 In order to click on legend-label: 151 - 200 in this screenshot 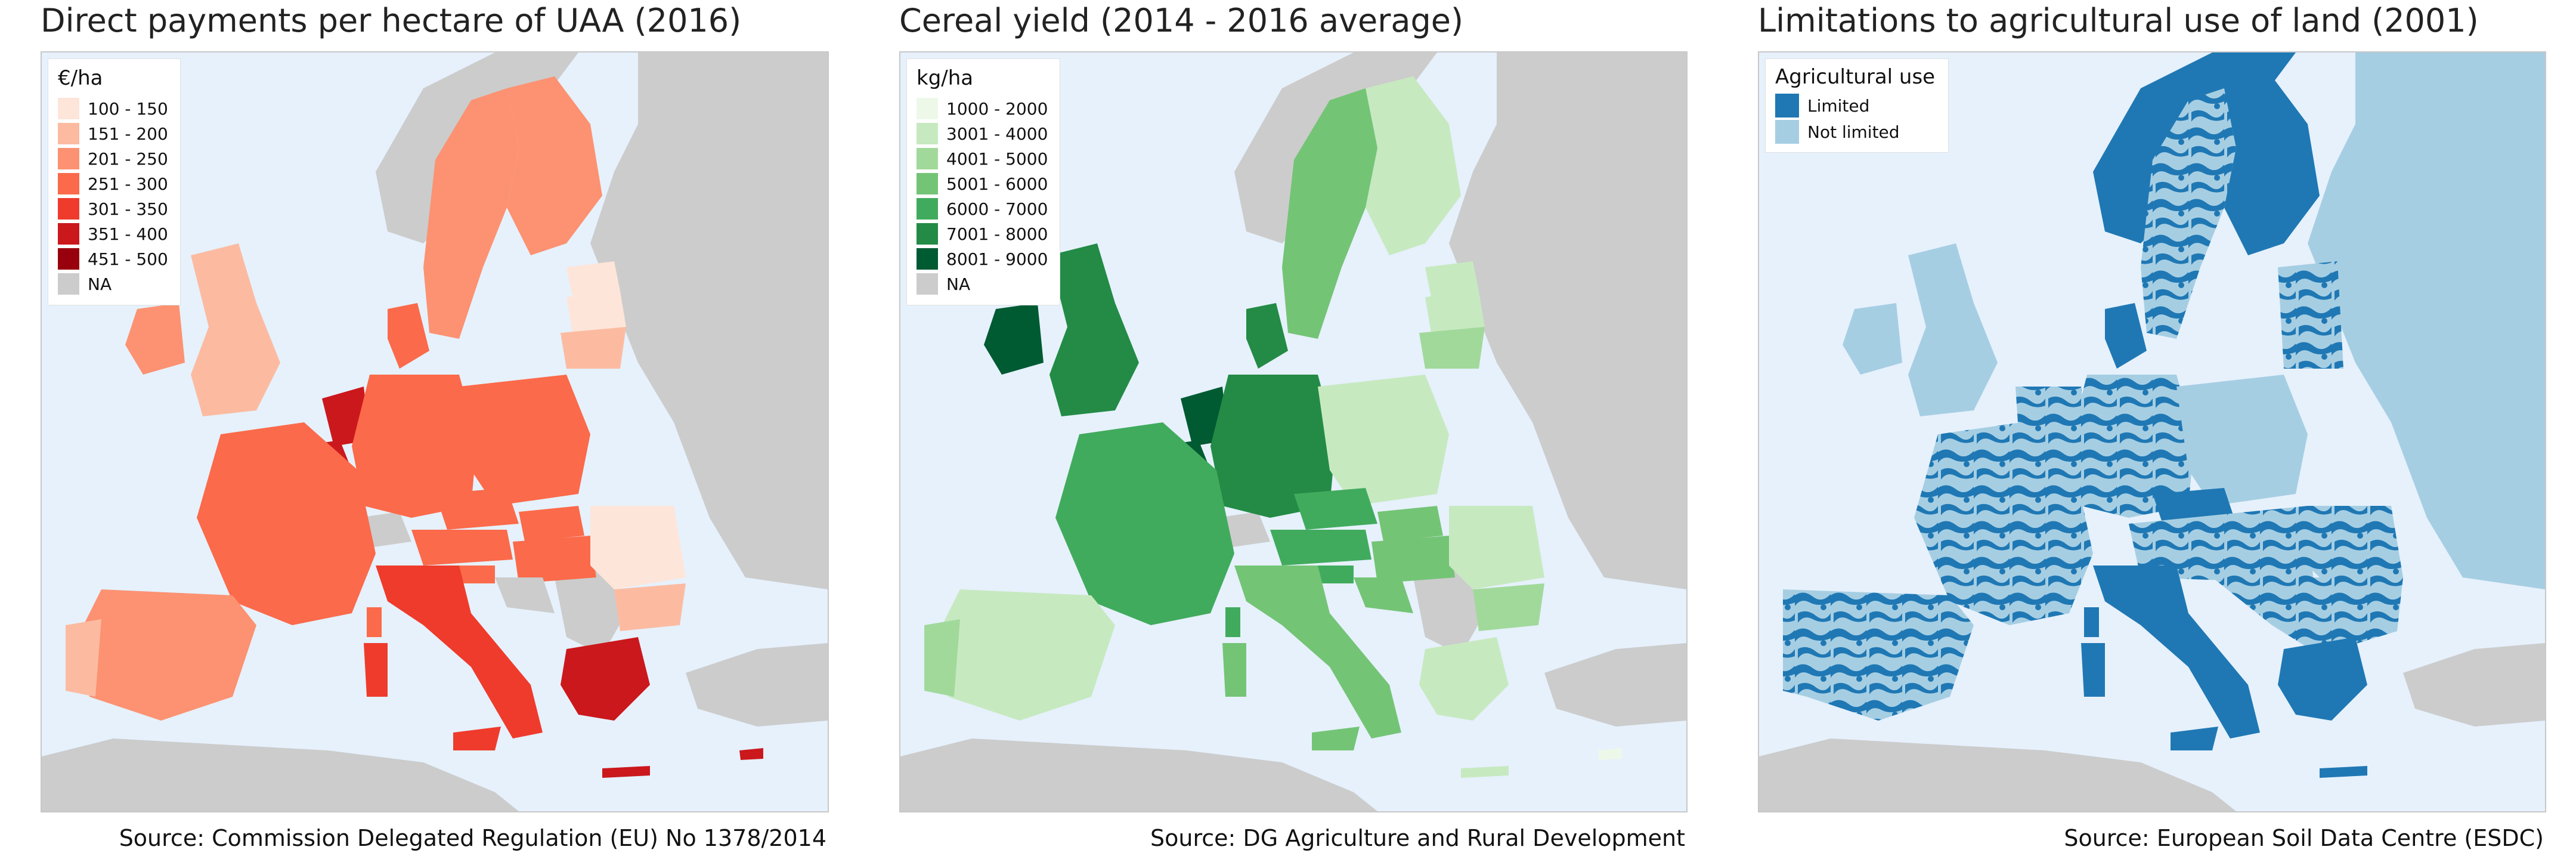, I will do `click(128, 133)`.